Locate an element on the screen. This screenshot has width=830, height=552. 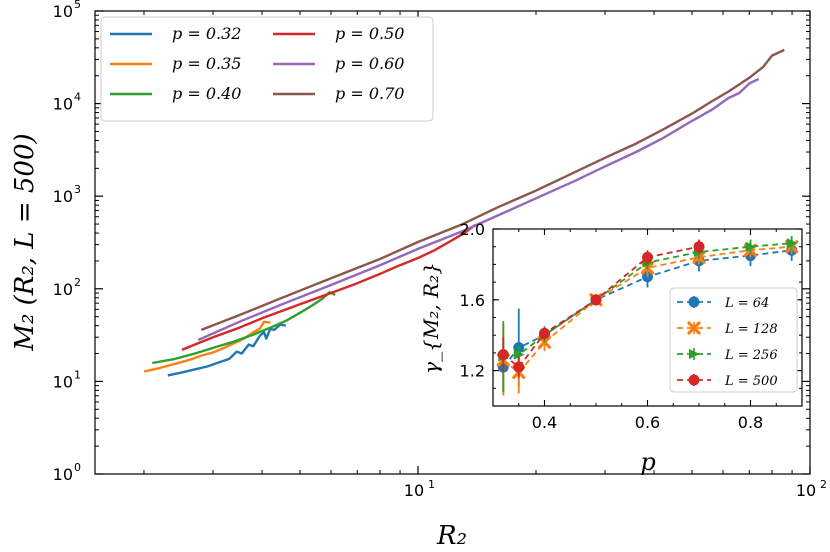
inset-y-tick-label: 1.2 is located at coordinates (472, 371).